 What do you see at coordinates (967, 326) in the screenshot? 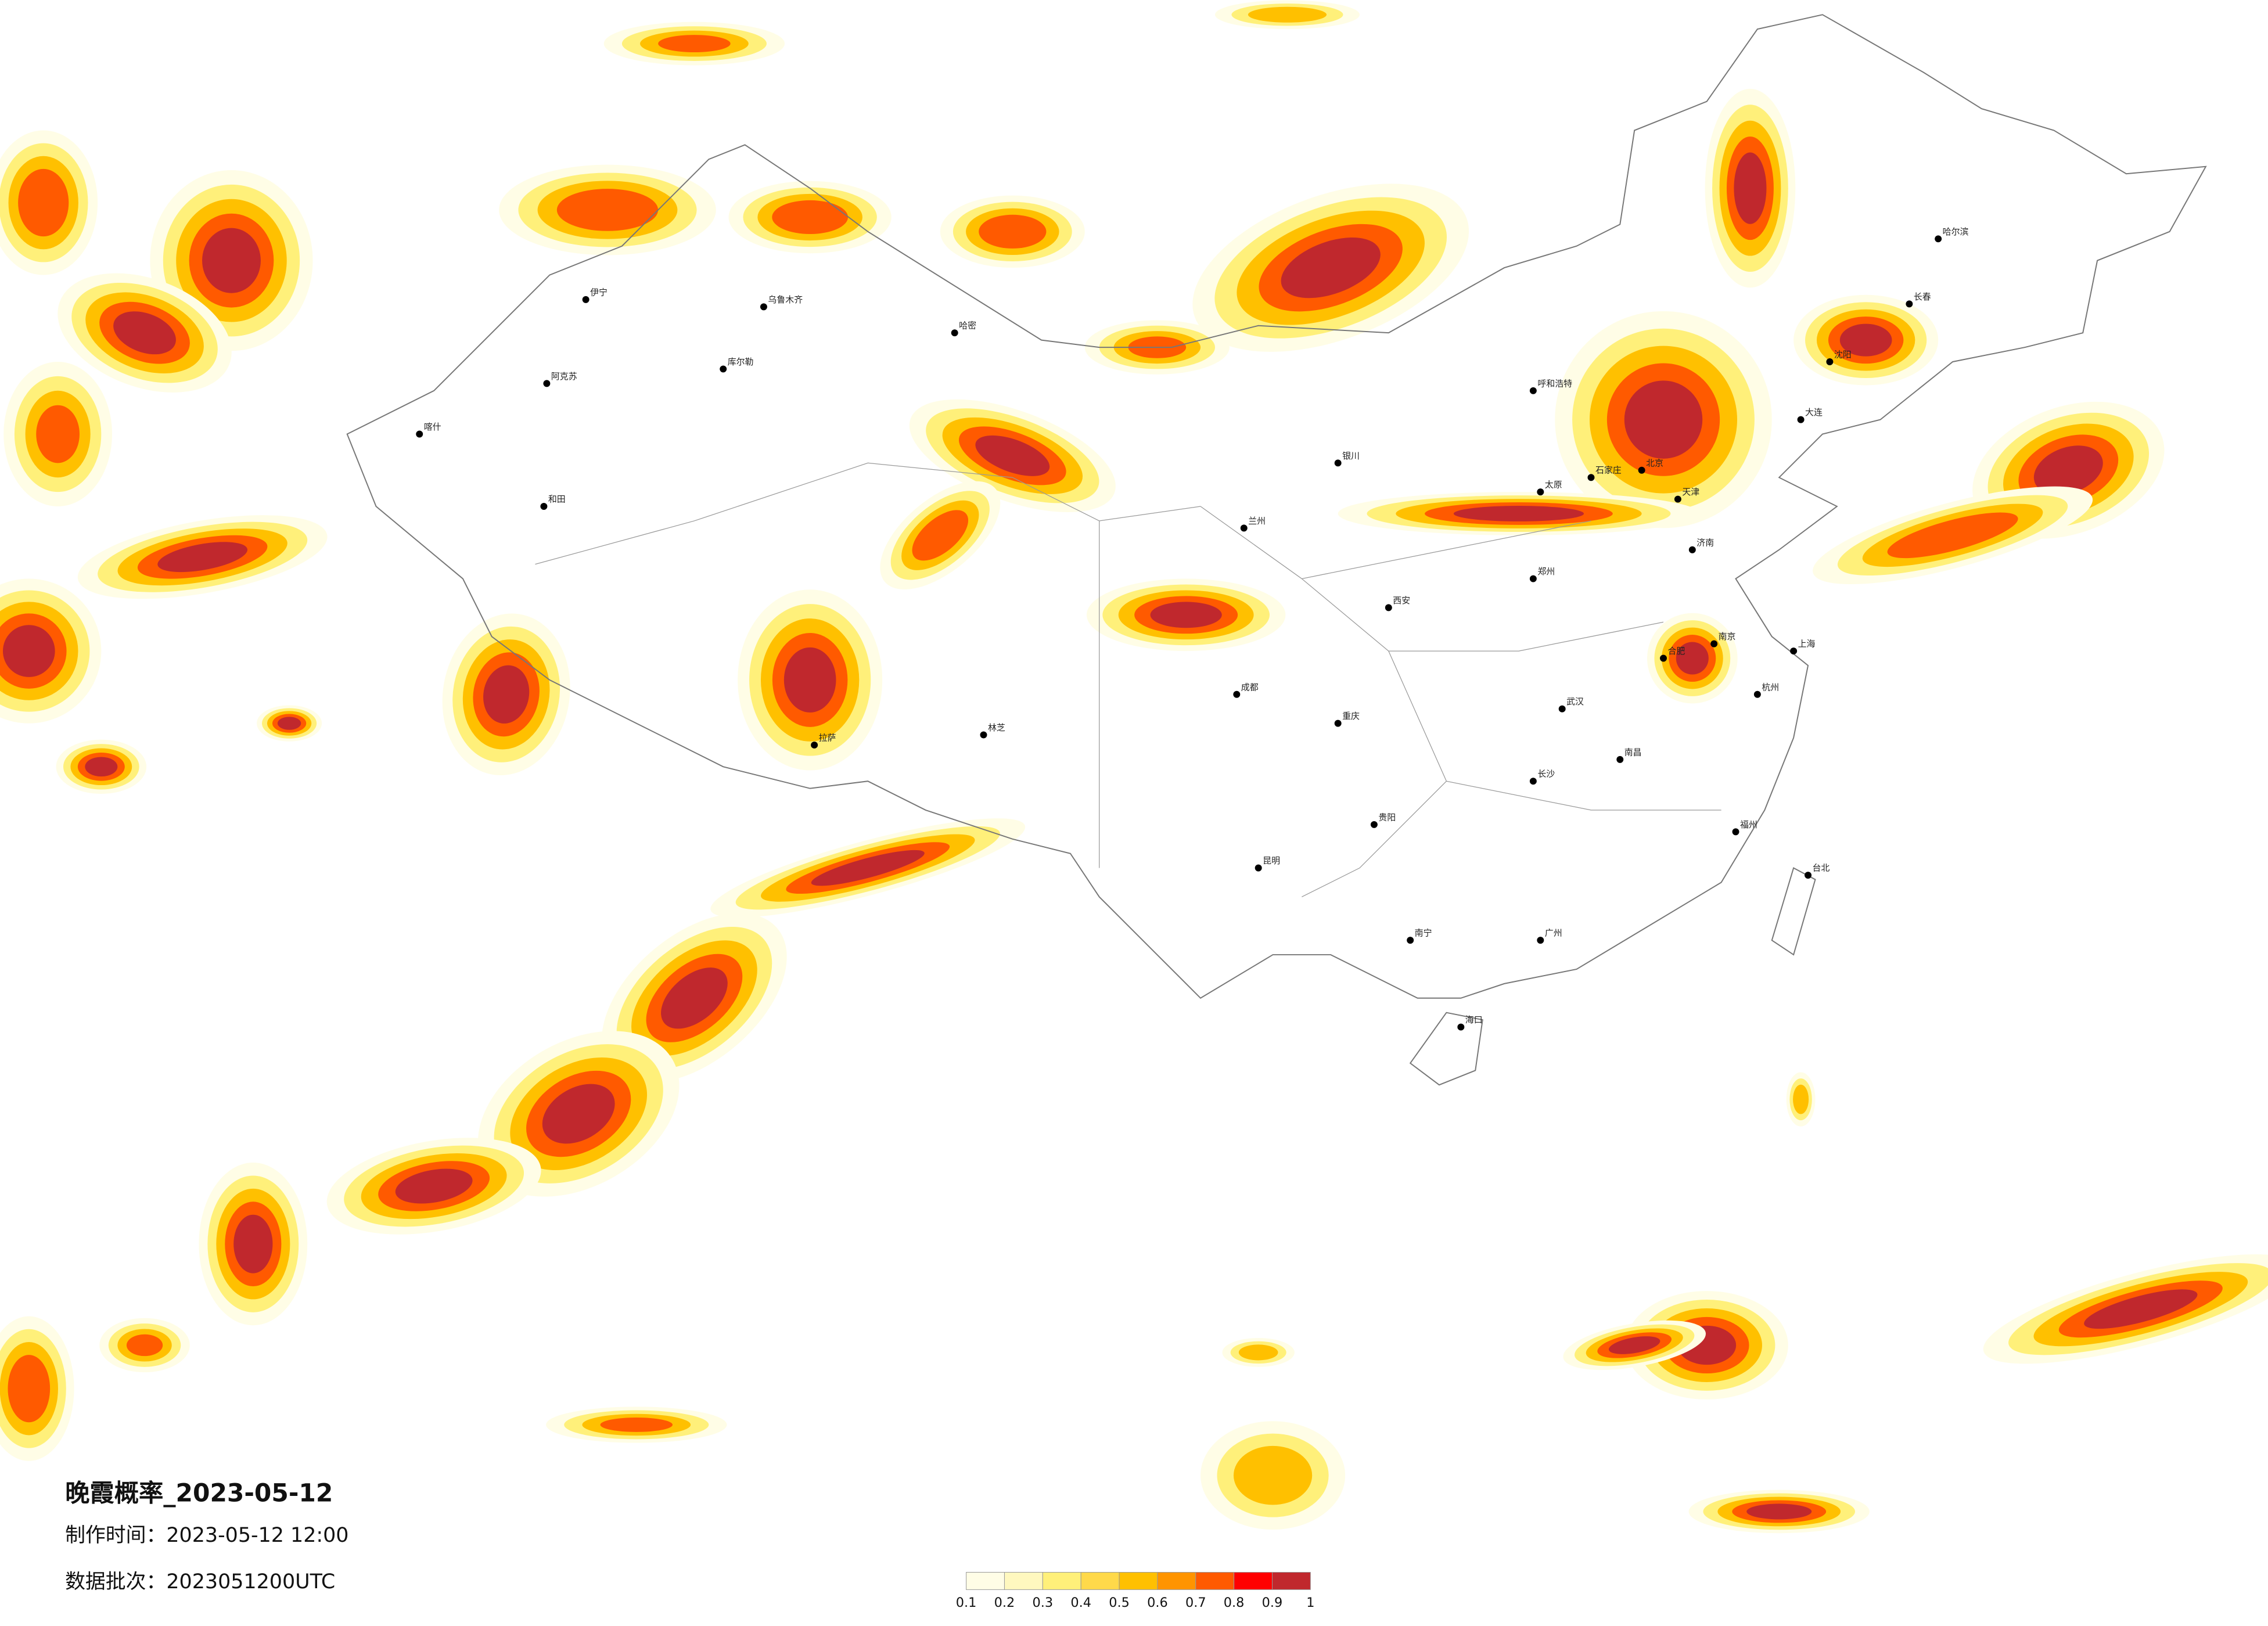
I see `city-label: 哈密` at bounding box center [967, 326].